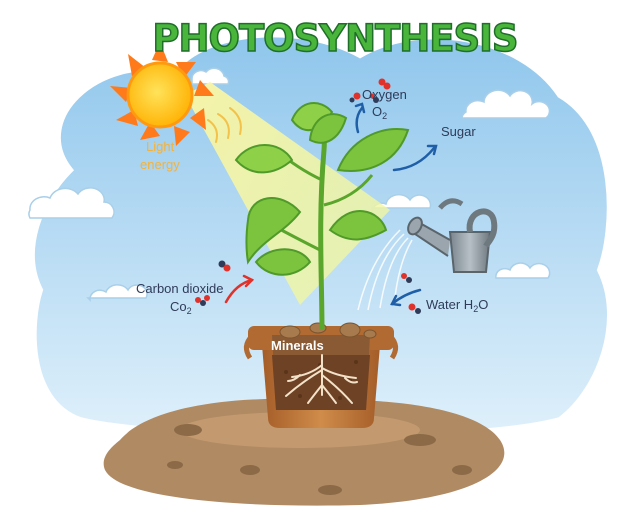 This screenshot has height=516, width=626. What do you see at coordinates (180, 288) in the screenshot?
I see `carbon-dioxide-label: Carbon dioxide` at bounding box center [180, 288].